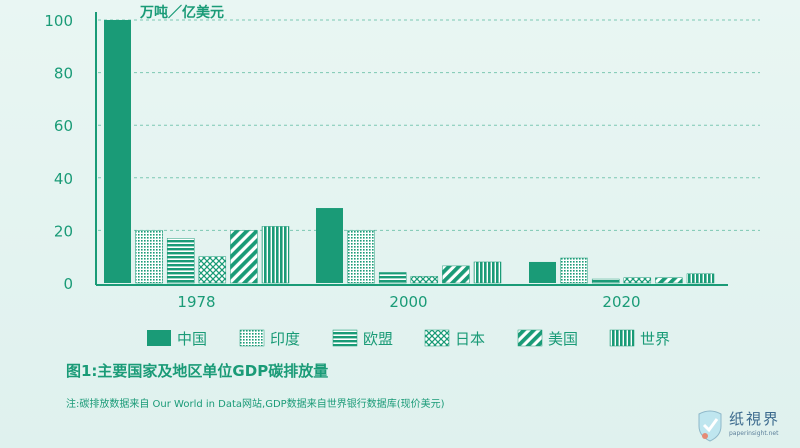 This screenshot has height=448, width=800. Describe the element at coordinates (192, 339) in the screenshot. I see `legend-label: 中国` at that location.